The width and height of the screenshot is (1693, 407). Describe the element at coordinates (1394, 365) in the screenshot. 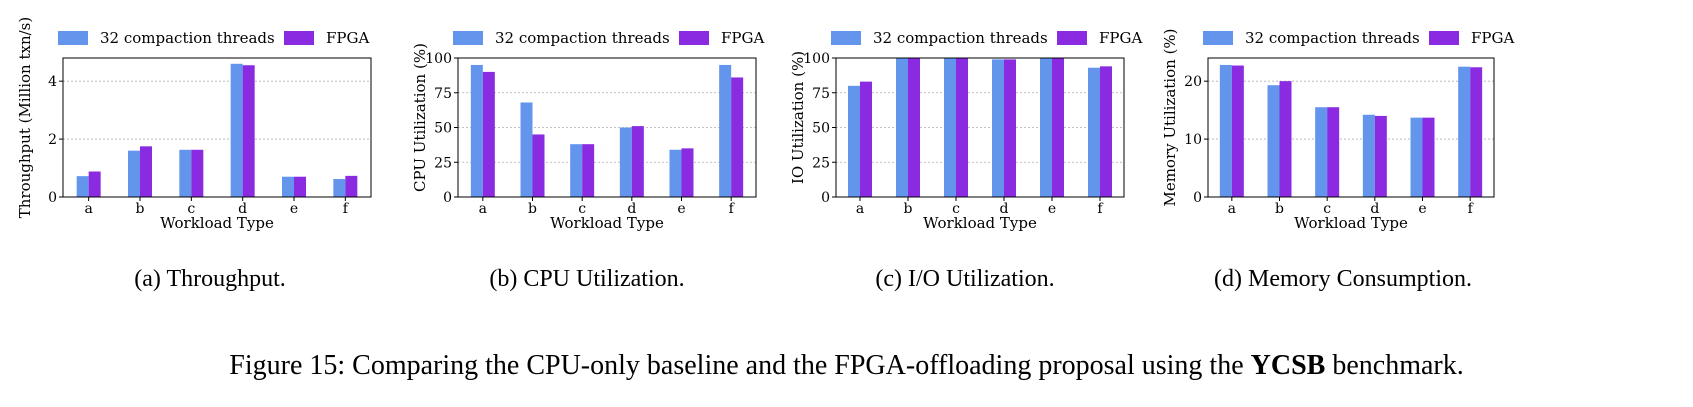

I see `figure-caption-suffix: benchmark.` at that location.